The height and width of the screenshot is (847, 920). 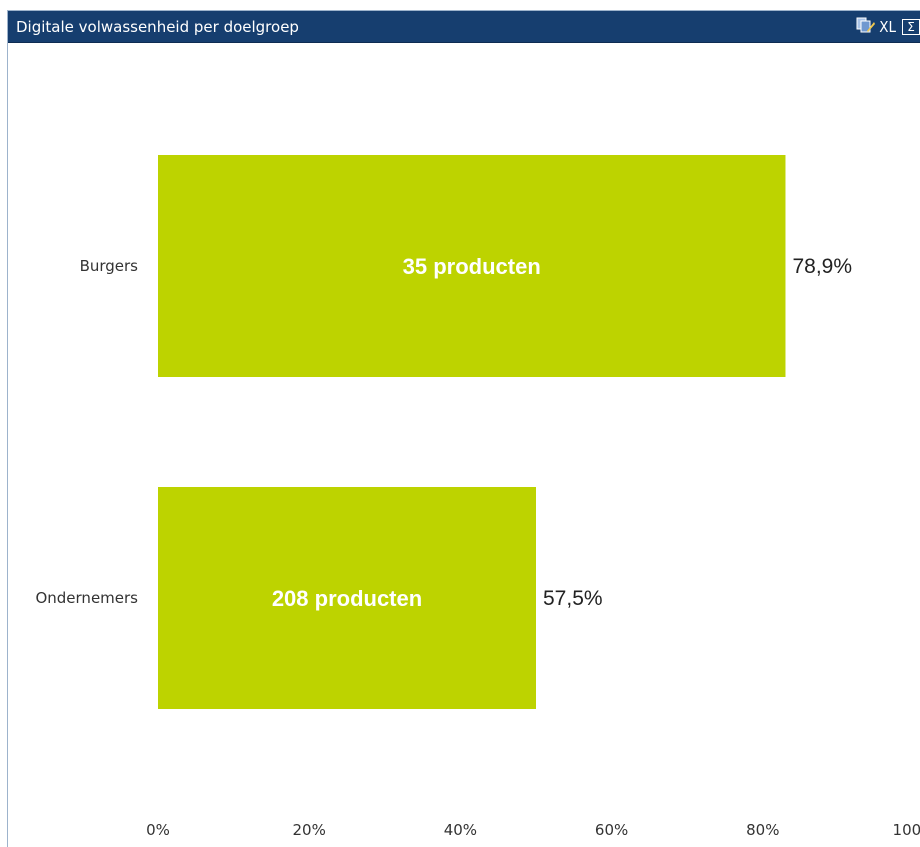 What do you see at coordinates (86, 598) in the screenshot?
I see `category-label: Ondernemers` at bounding box center [86, 598].